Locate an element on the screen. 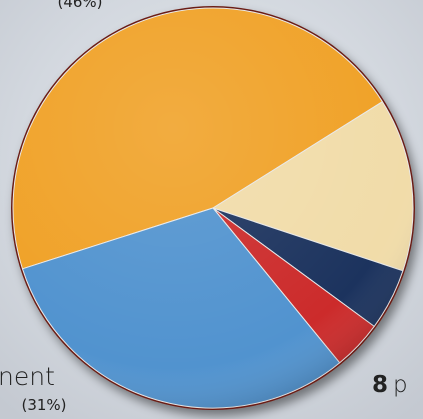  slice-label: (31%) is located at coordinates (43, 405).